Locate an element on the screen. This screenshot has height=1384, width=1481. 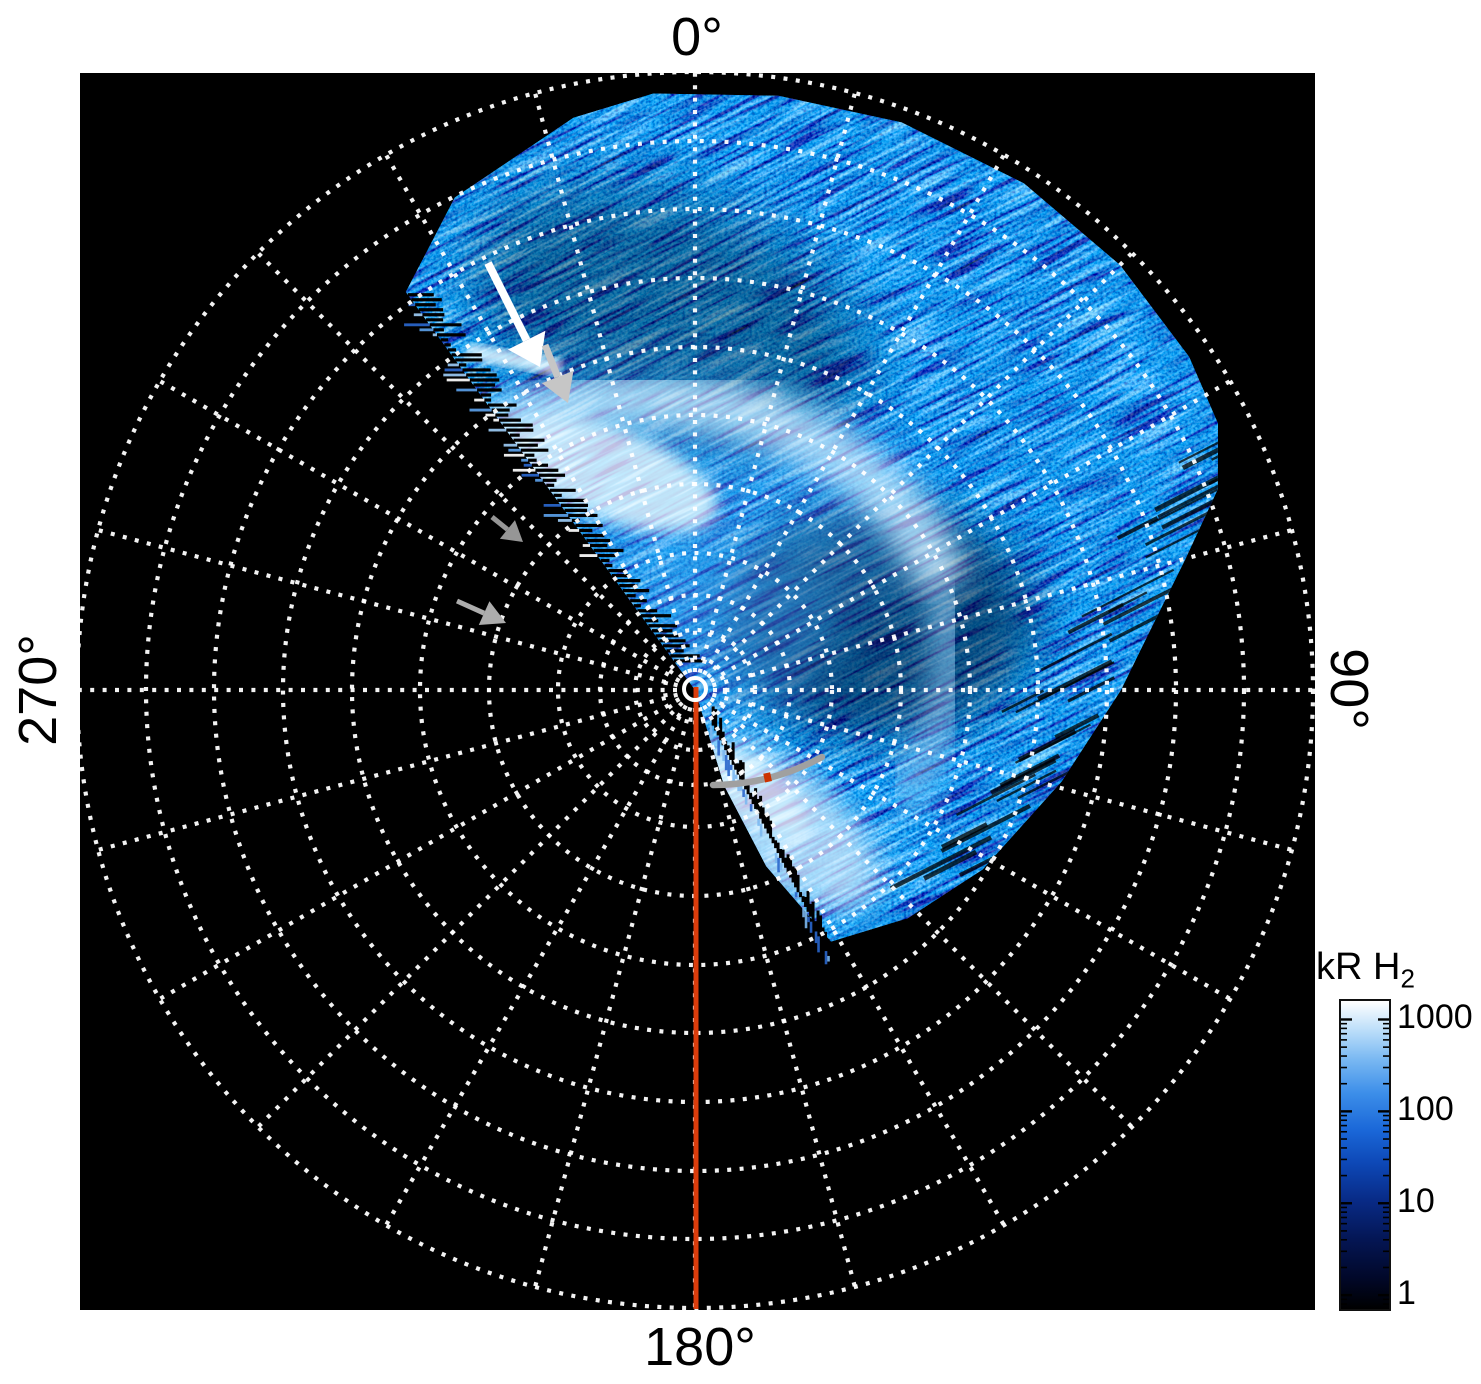
colorbar-tick-label: 1 is located at coordinates (1406, 1293).